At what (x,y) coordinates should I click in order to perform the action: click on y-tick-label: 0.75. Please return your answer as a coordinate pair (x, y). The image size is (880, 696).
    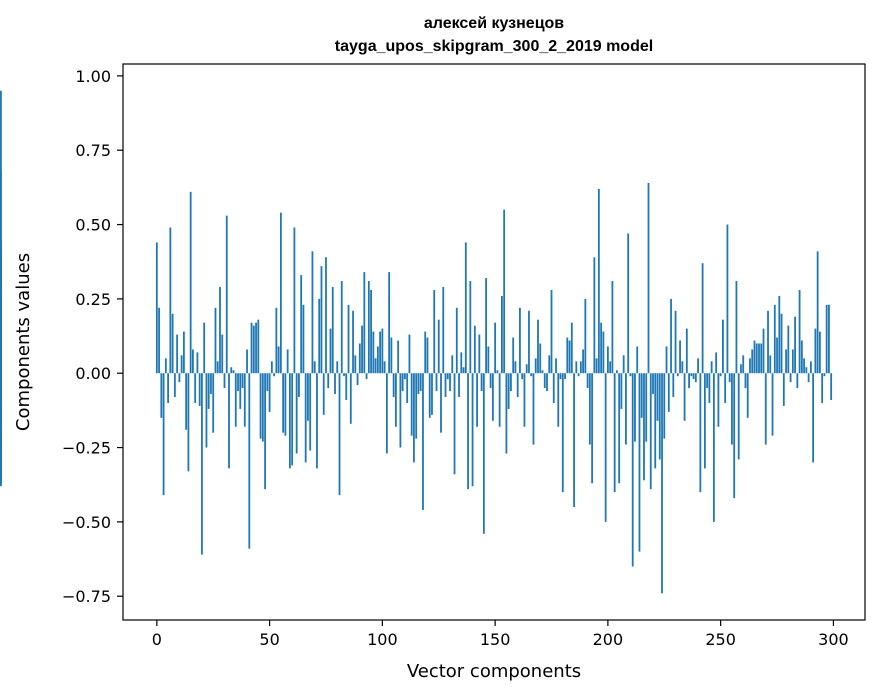
    Looking at the image, I should click on (93, 150).